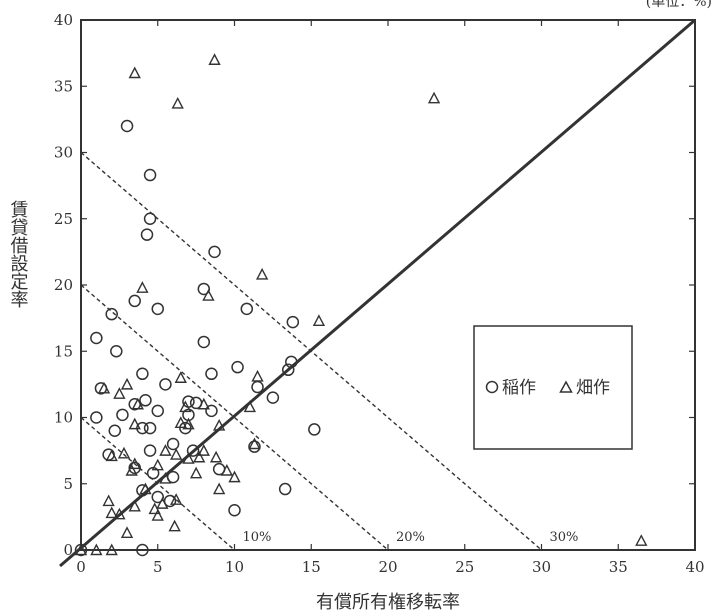  What do you see at coordinates (234, 567) in the screenshot?
I see `x-tick-label: 10` at bounding box center [234, 567].